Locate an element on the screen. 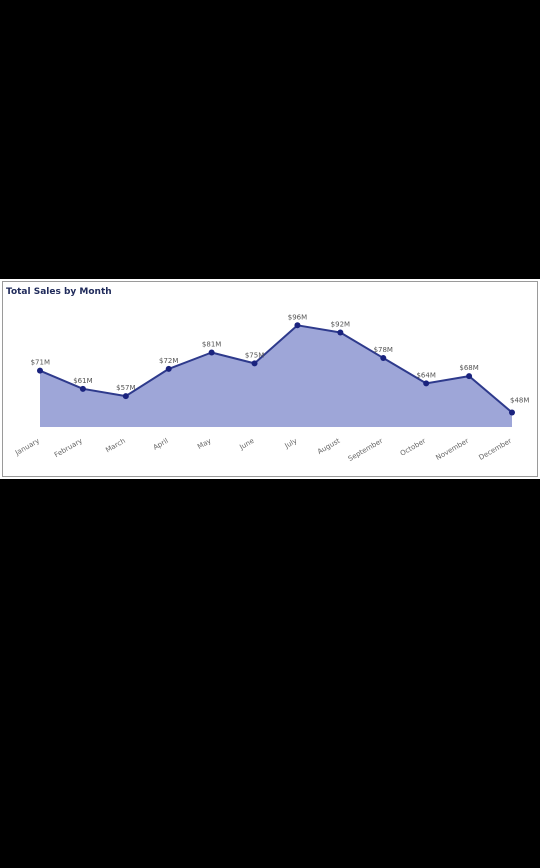 Image resolution: width=540 pixels, height=868 pixels. data-point-december is located at coordinates (512, 412).